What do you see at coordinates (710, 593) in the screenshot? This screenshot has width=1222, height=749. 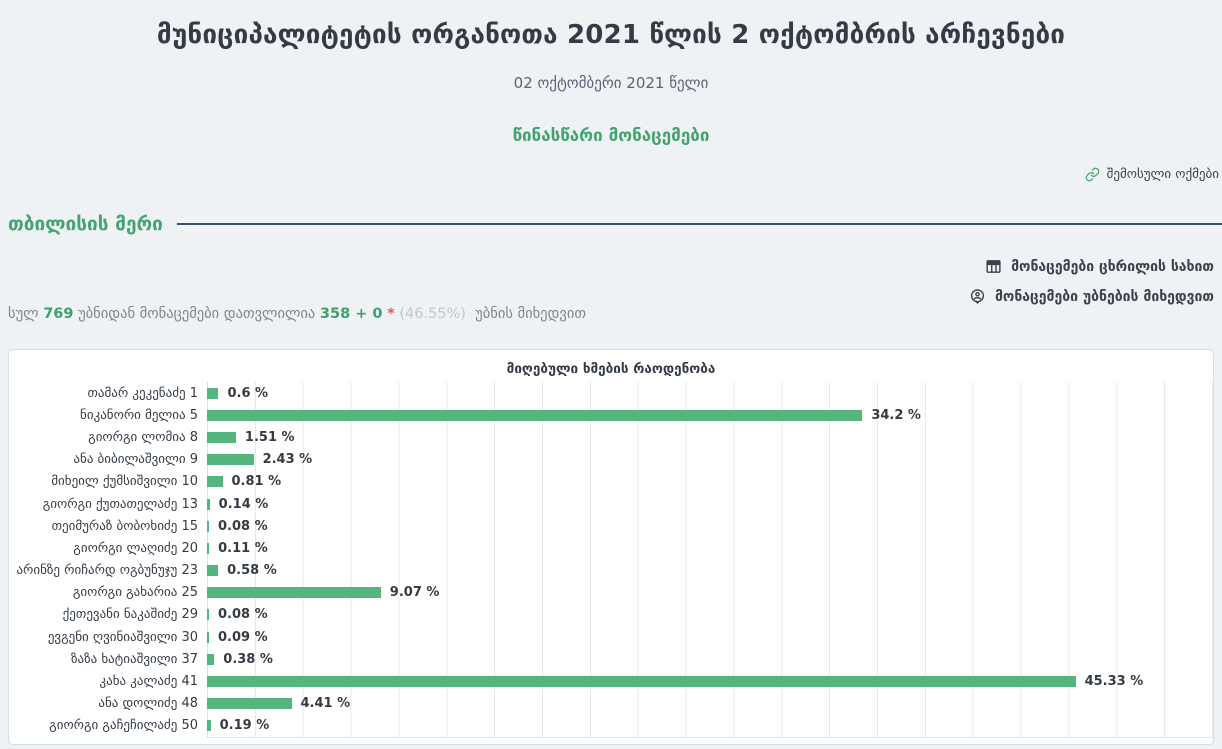 I see `bar-track: 9.07 %` at bounding box center [710, 593].